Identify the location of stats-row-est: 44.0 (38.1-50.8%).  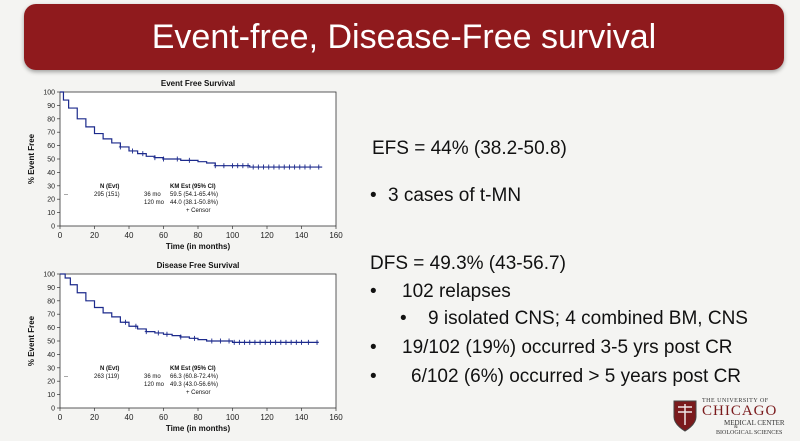
(194, 203).